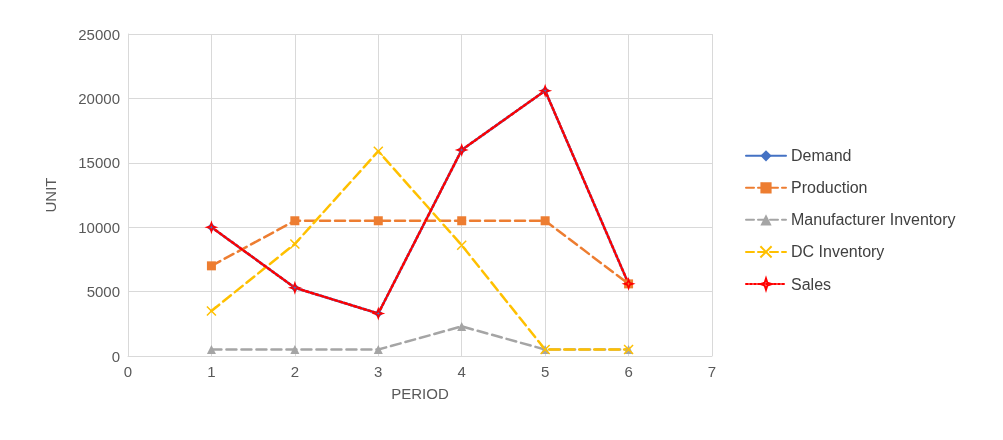 This screenshot has width=1003, height=440. Describe the element at coordinates (128, 371) in the screenshot. I see `x-tick-label: 0` at that location.